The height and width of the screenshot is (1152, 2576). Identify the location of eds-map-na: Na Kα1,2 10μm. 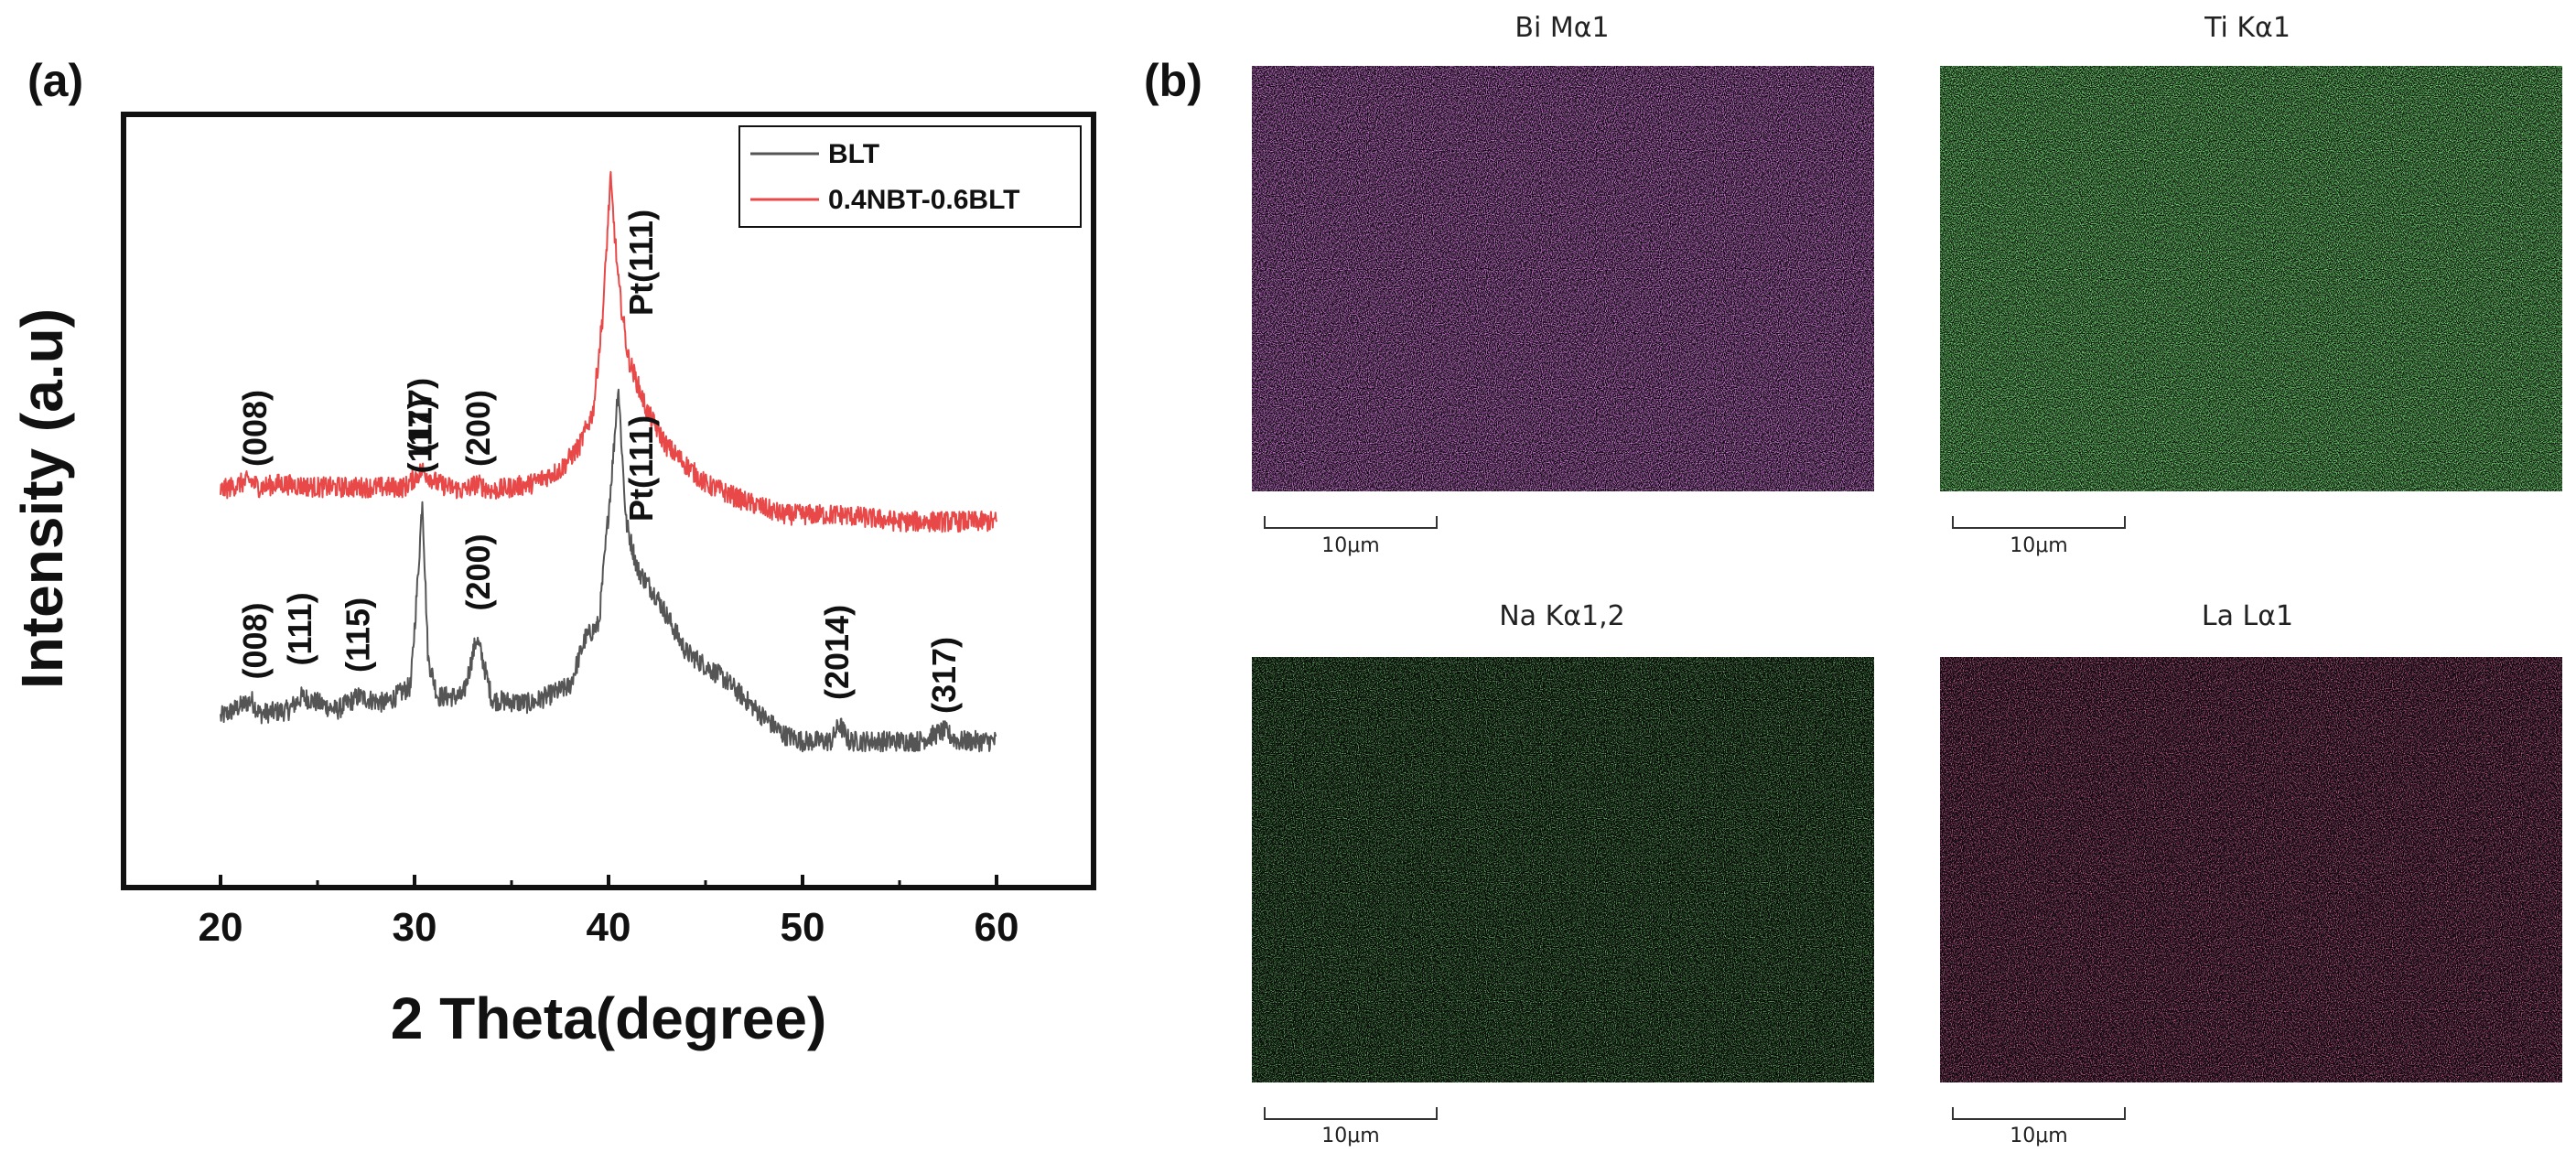
(1563, 873).